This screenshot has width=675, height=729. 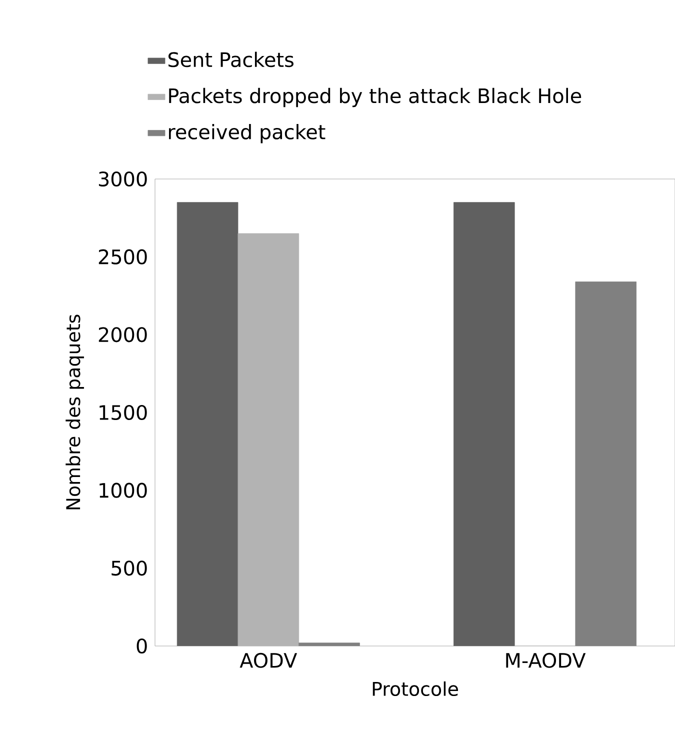 What do you see at coordinates (75, 412) in the screenshot?
I see `y-axis-title: Nombre des paquets` at bounding box center [75, 412].